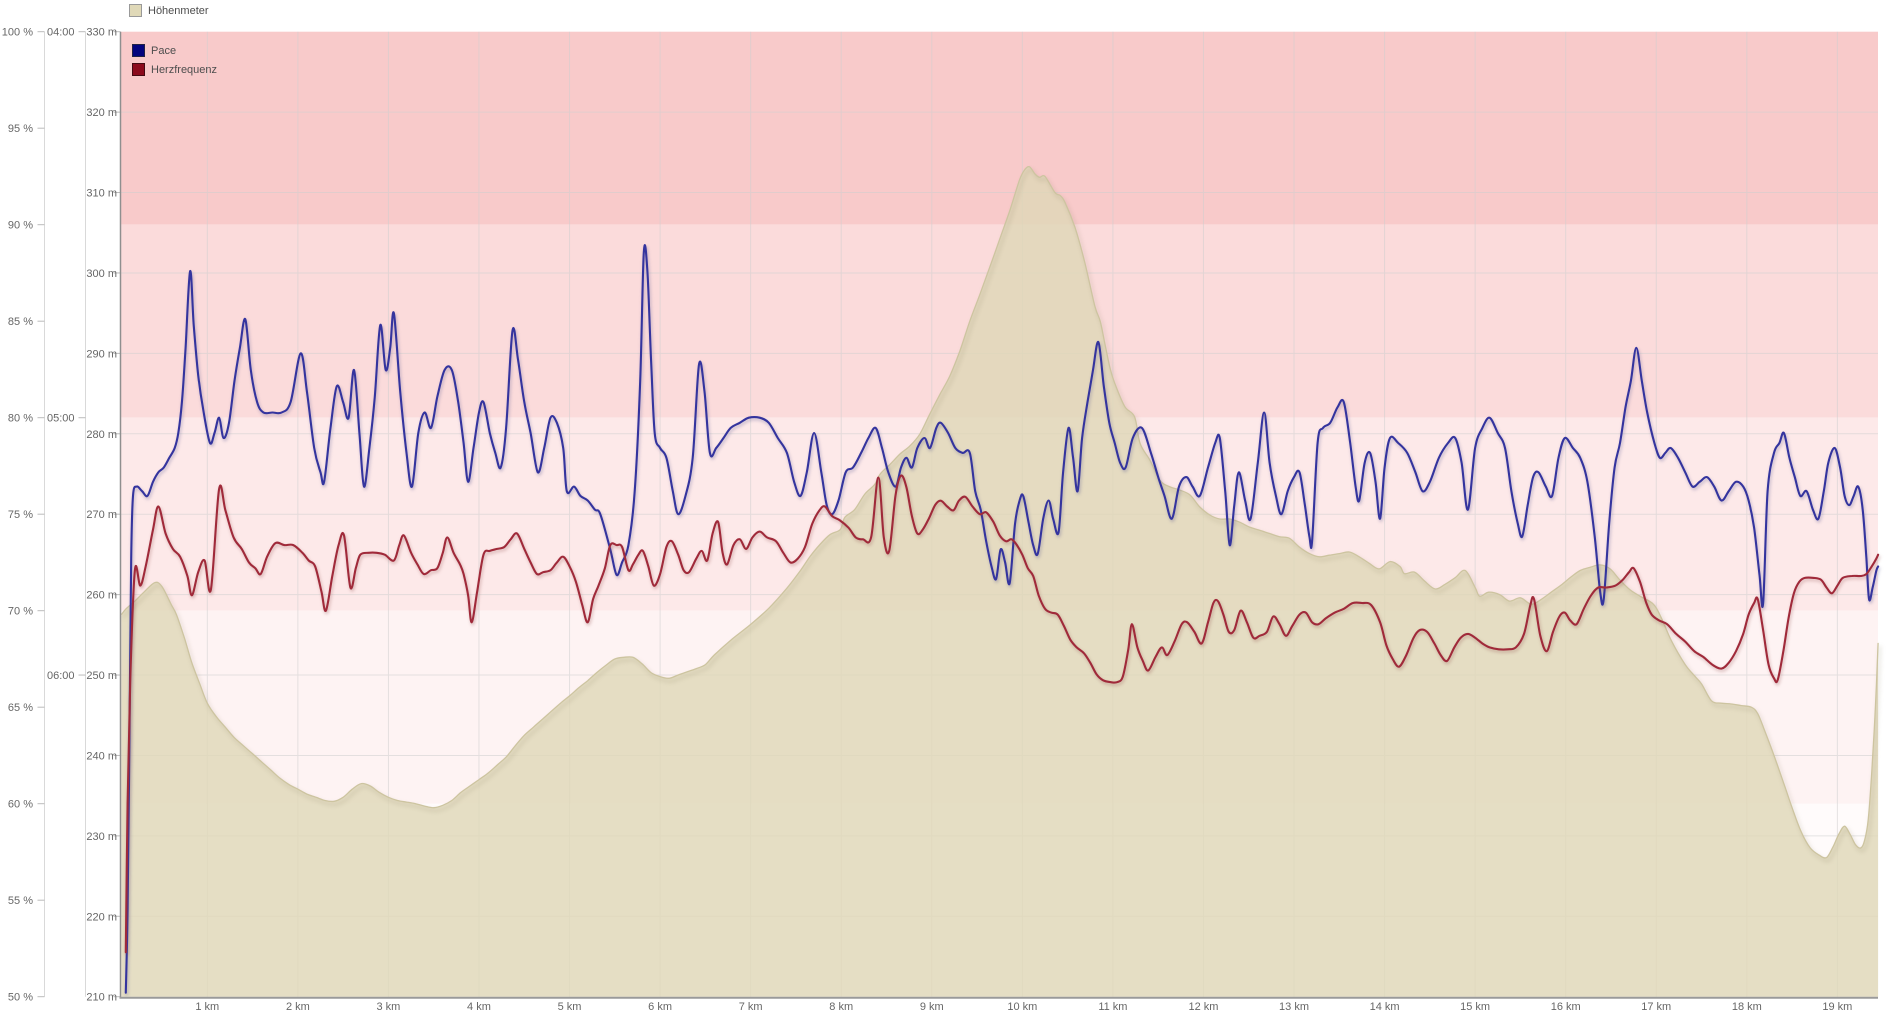 This screenshot has width=1893, height=1015. I want to click on elevation-axis-label: 290 m, so click(101, 354).